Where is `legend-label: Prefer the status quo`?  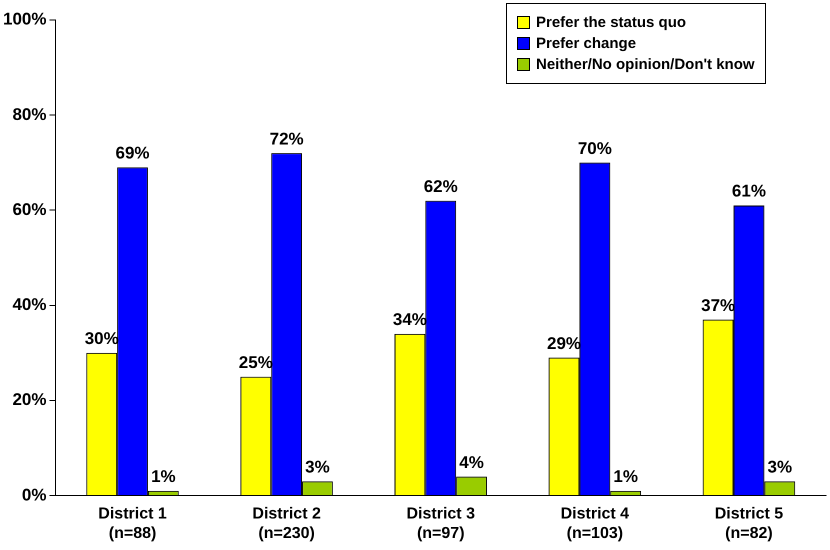 legend-label: Prefer the status quo is located at coordinates (611, 22).